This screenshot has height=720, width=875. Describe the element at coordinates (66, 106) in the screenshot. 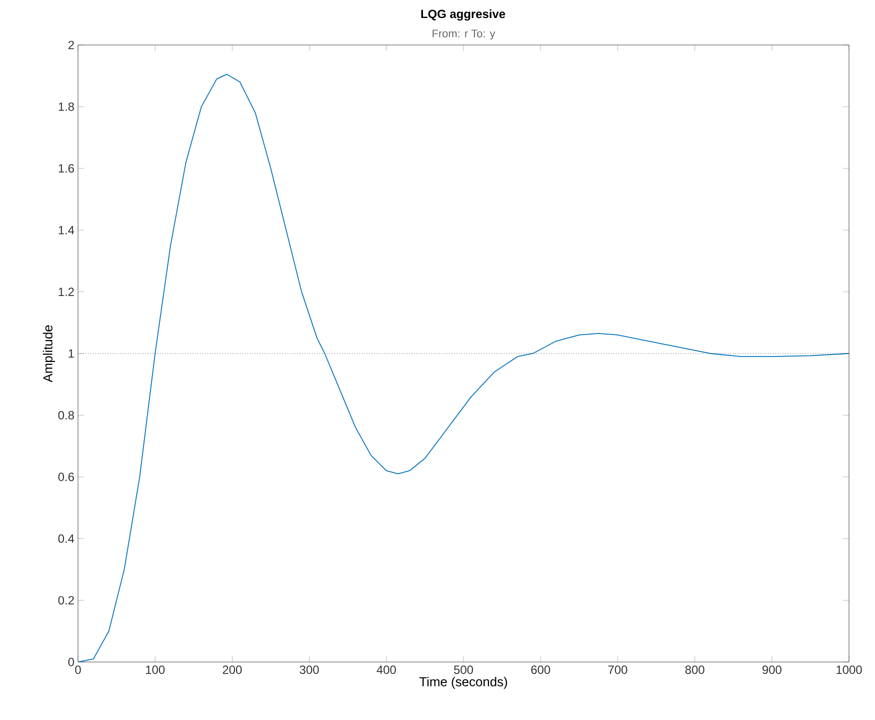

I see `y-tick-label: 1.8` at that location.